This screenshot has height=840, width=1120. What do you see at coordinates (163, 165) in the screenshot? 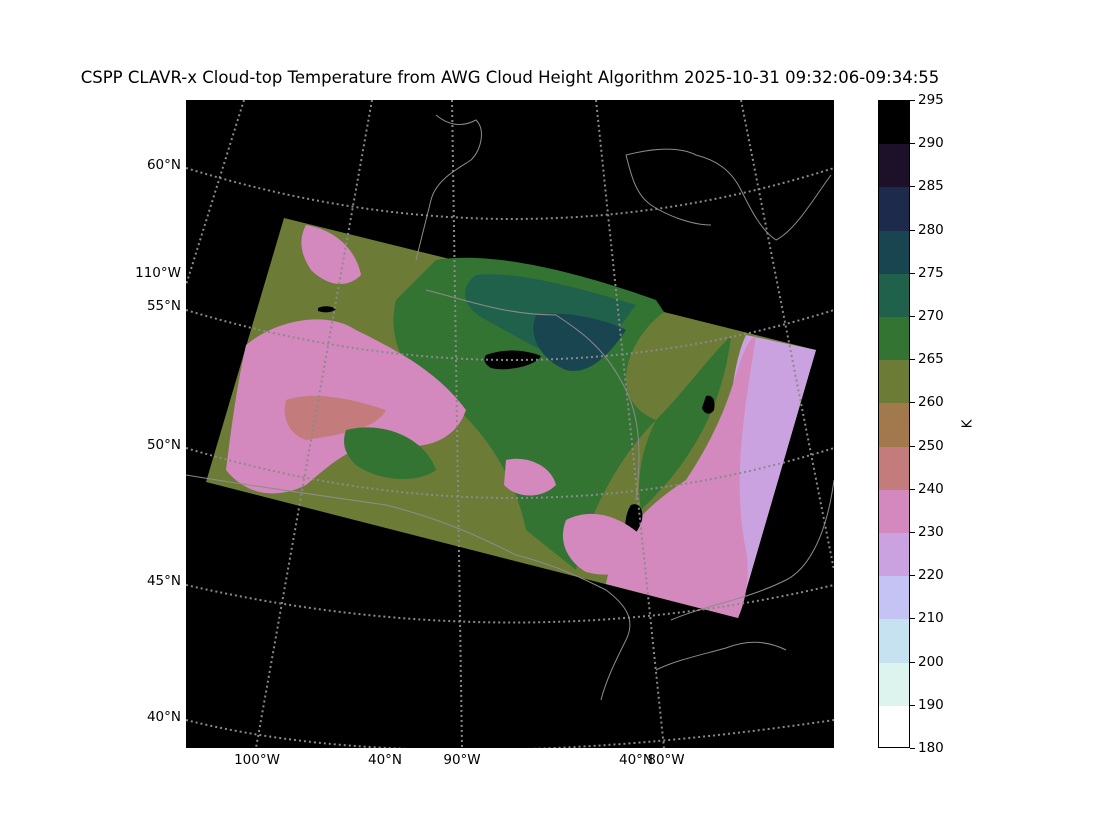
I see `lat-label-60: 60°N` at bounding box center [163, 165].